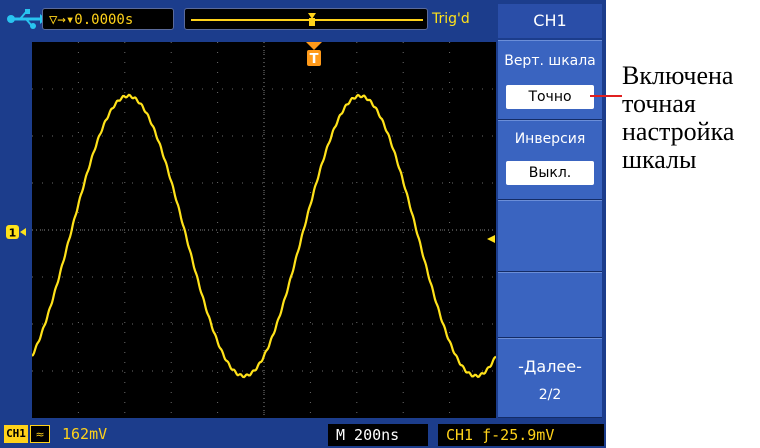 This screenshot has width=760, height=448. What do you see at coordinates (550, 61) in the screenshot?
I see `menu-item-label: Верт. шкала` at bounding box center [550, 61].